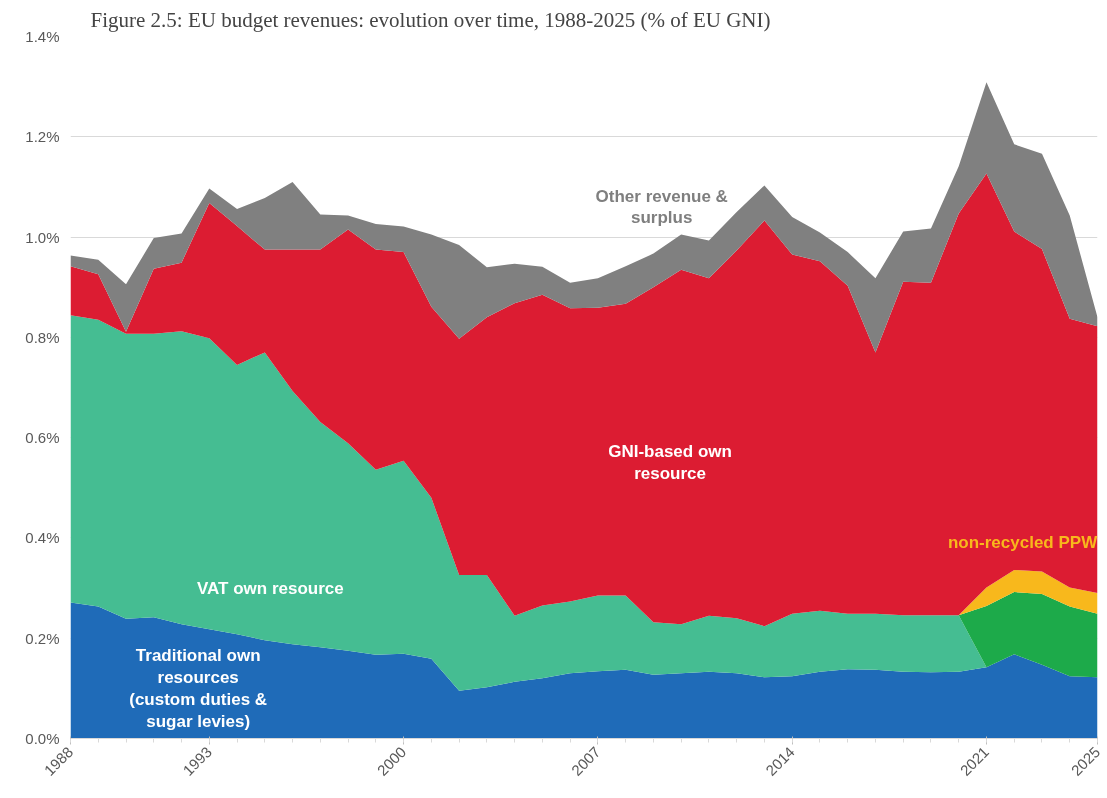  Describe the element at coordinates (42, 36) in the screenshot. I see `y-tick-label: 1.4%` at that location.